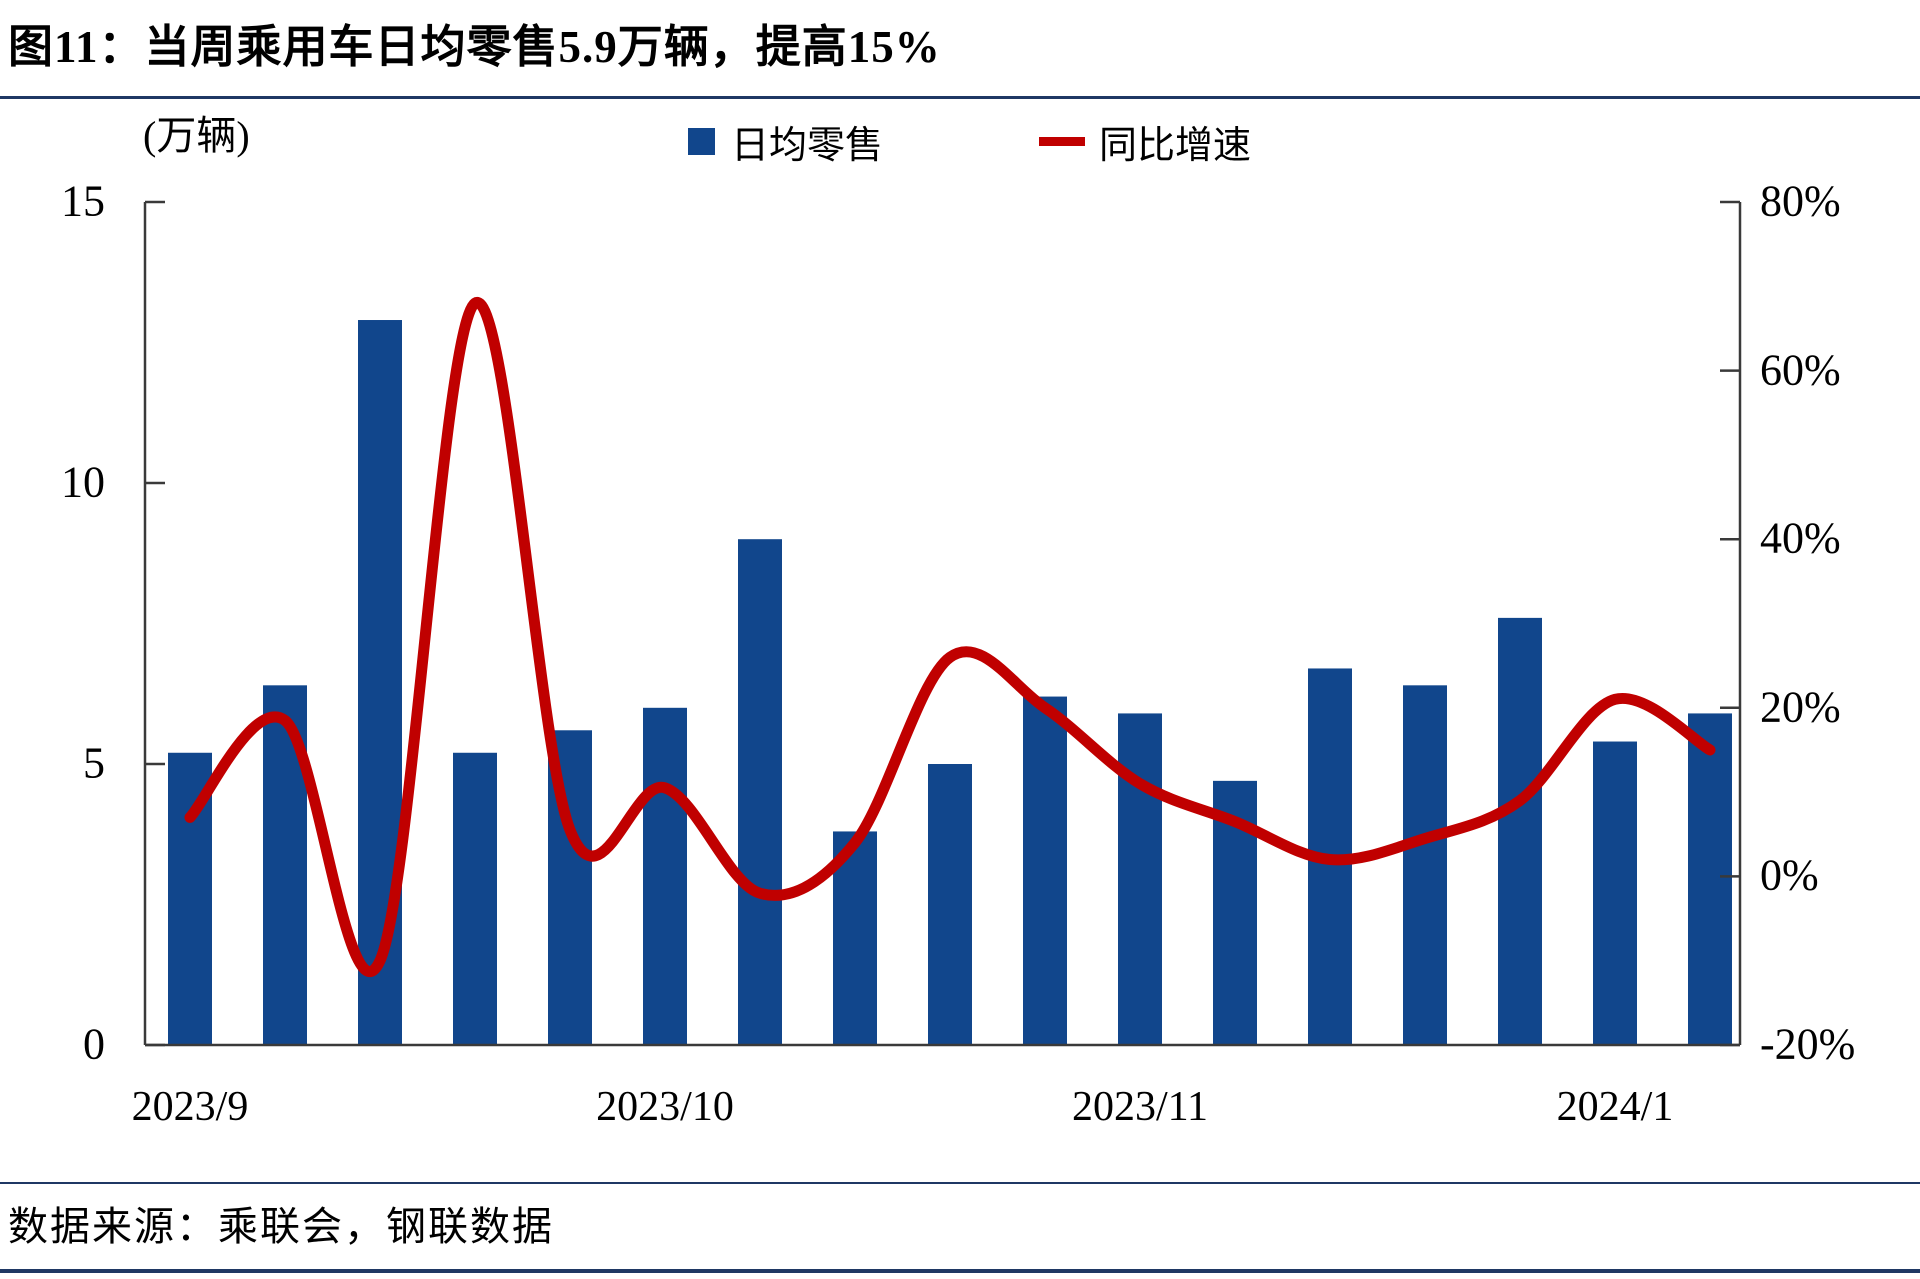  Describe the element at coordinates (190, 1107) in the screenshot. I see `x-axis-tick-label: 2023/9` at that location.